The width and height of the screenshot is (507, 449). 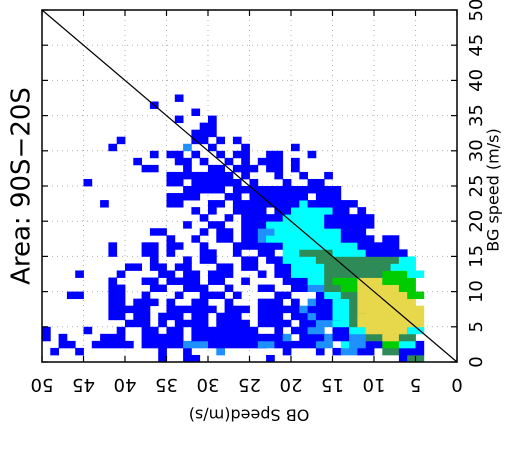 What do you see at coordinates (476, 361) in the screenshot?
I see `y-tick-label: 0` at bounding box center [476, 361].